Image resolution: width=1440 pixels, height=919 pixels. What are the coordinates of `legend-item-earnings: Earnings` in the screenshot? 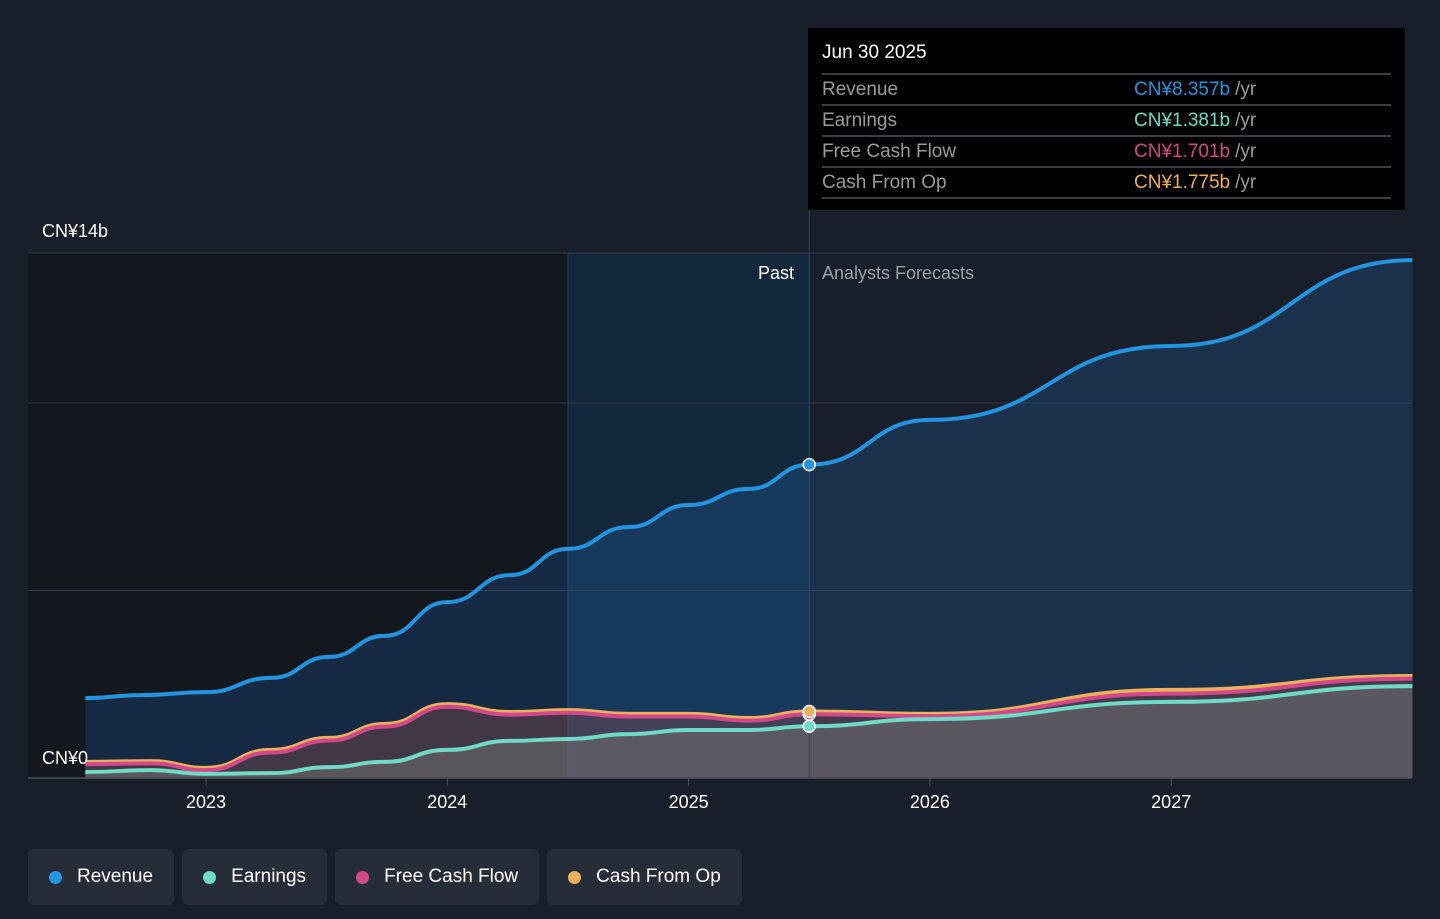 It's located at (255, 877).